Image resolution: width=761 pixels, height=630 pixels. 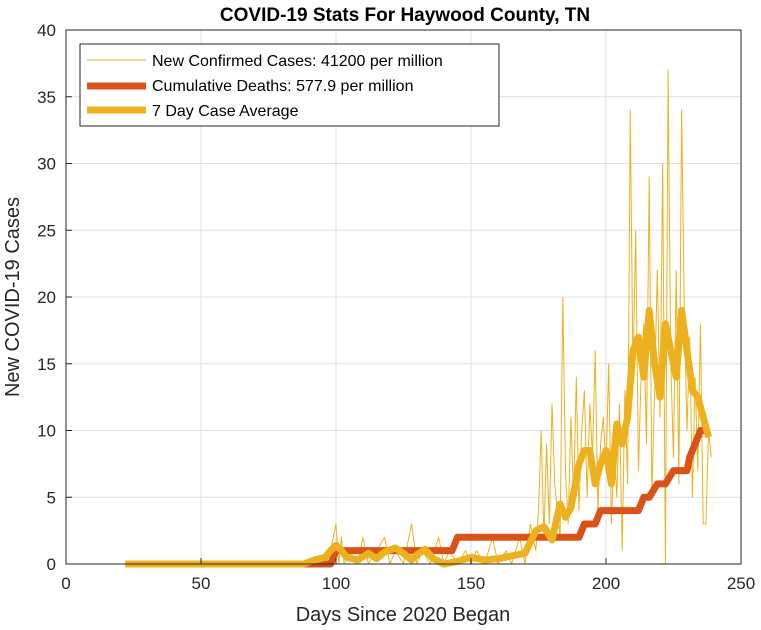 I want to click on x-tick-label: 100, so click(x=336, y=583).